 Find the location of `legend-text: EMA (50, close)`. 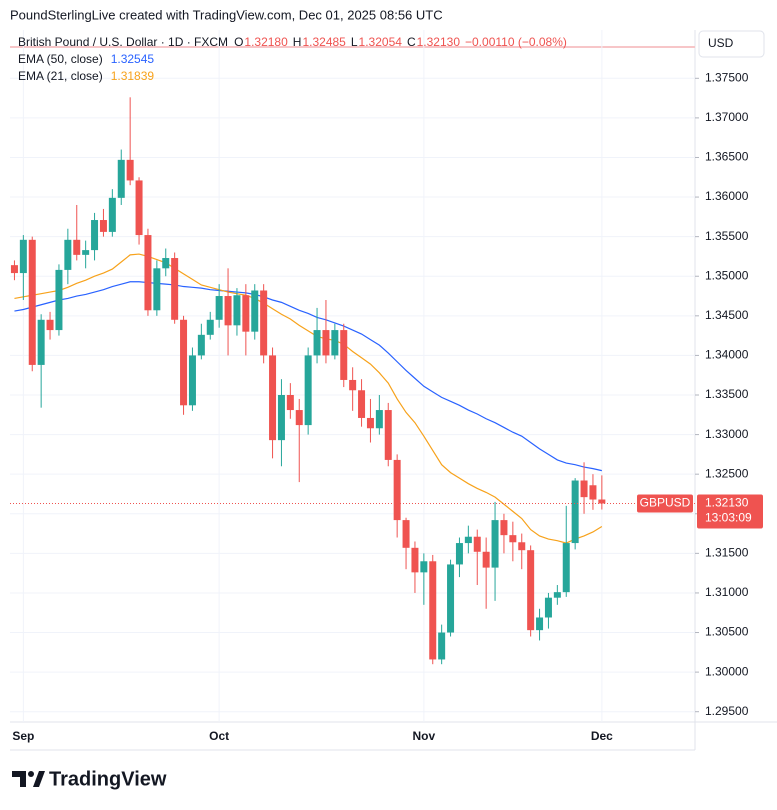

legend-text: EMA (50, close) is located at coordinates (60, 59).